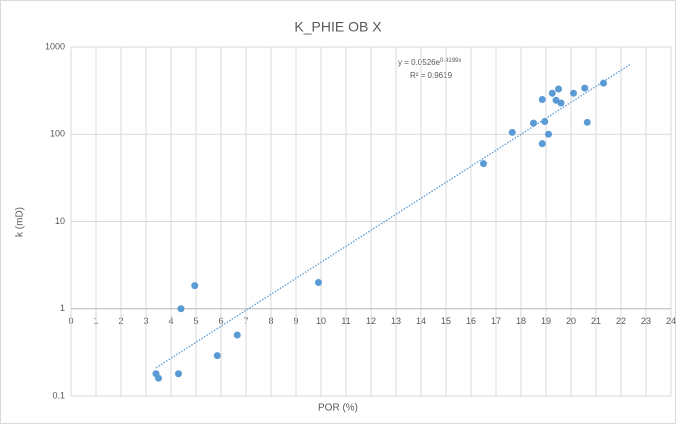 The image size is (676, 424). I want to click on r-squared: R² = 0.9619, so click(431, 75).